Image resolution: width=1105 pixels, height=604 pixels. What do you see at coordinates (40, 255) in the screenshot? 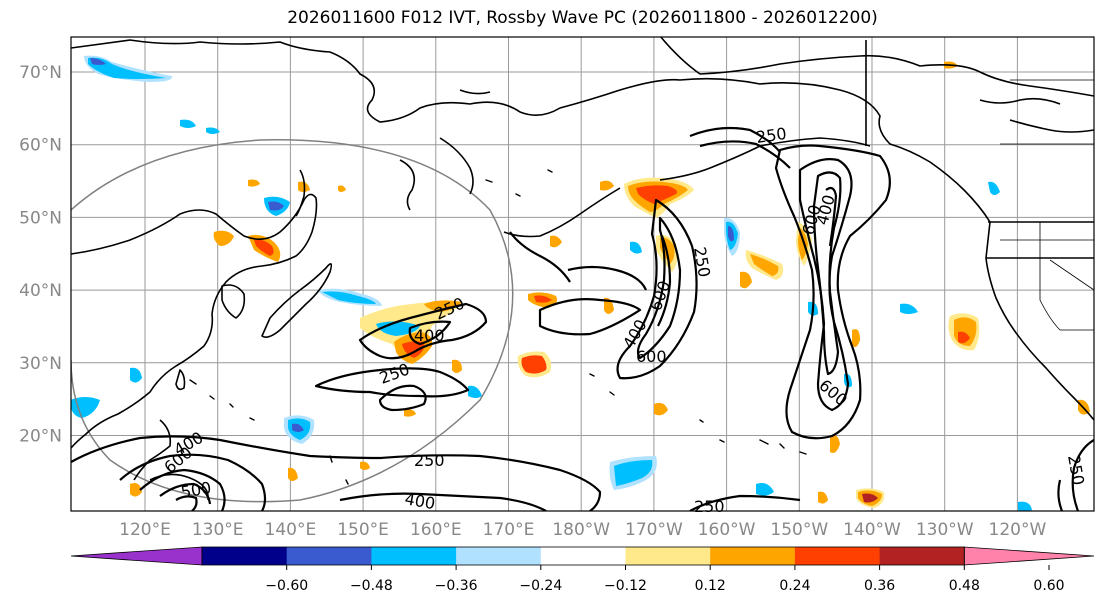
I see `lat-labels: 70°N 60°N 50°N 40°N 30°N 20°N` at bounding box center [40, 255].